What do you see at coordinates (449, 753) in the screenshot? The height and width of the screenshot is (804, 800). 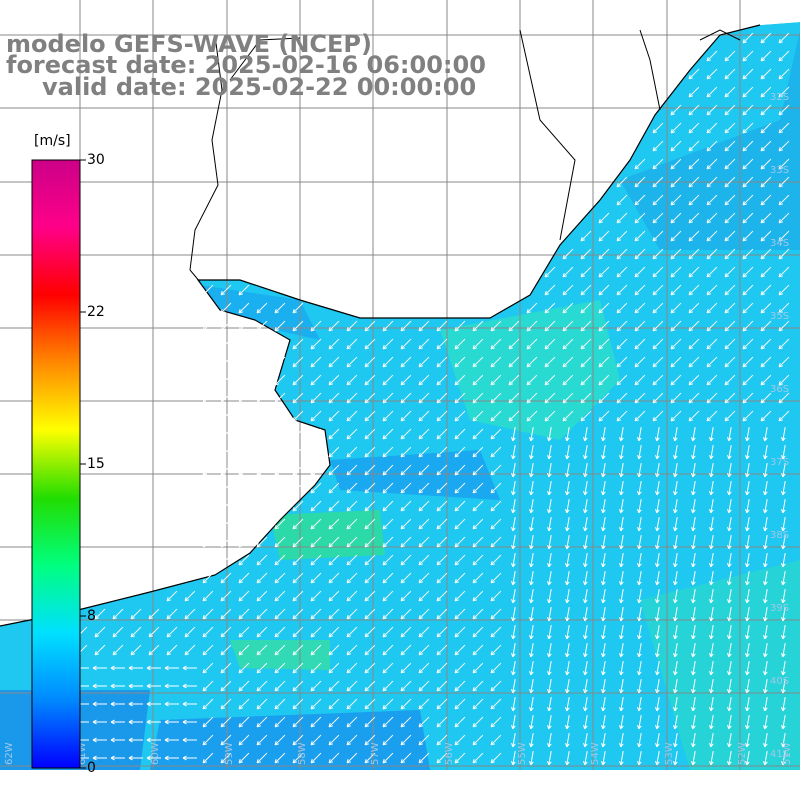 I see `lon-label: 56W` at bounding box center [449, 753].